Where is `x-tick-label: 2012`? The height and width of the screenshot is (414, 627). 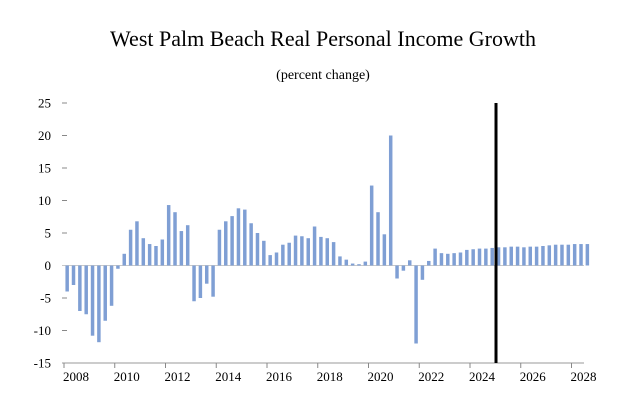
x-tick-label: 2012 is located at coordinates (178, 376).